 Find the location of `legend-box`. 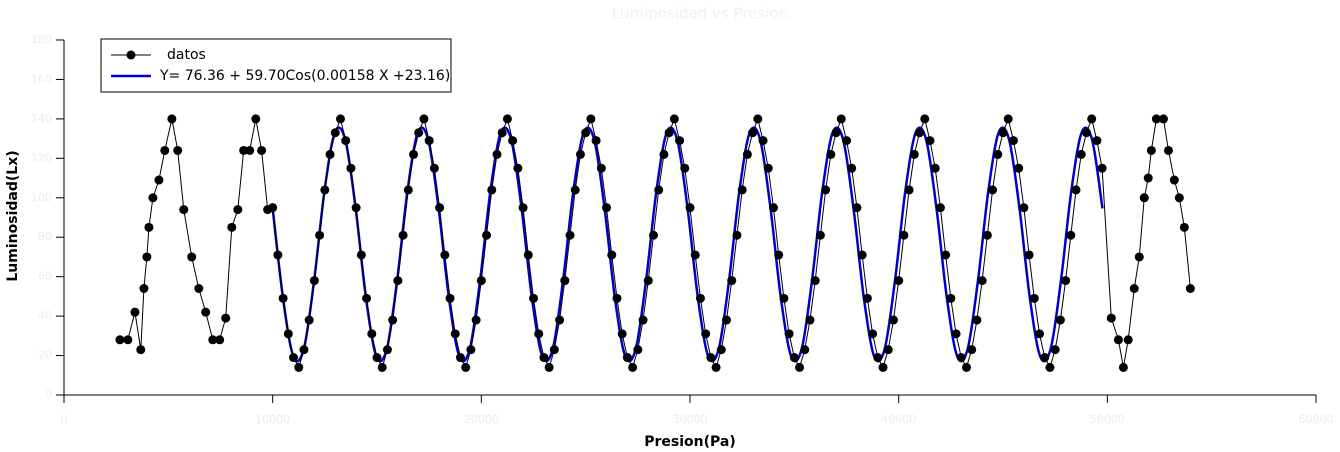

legend-box is located at coordinates (276, 65).